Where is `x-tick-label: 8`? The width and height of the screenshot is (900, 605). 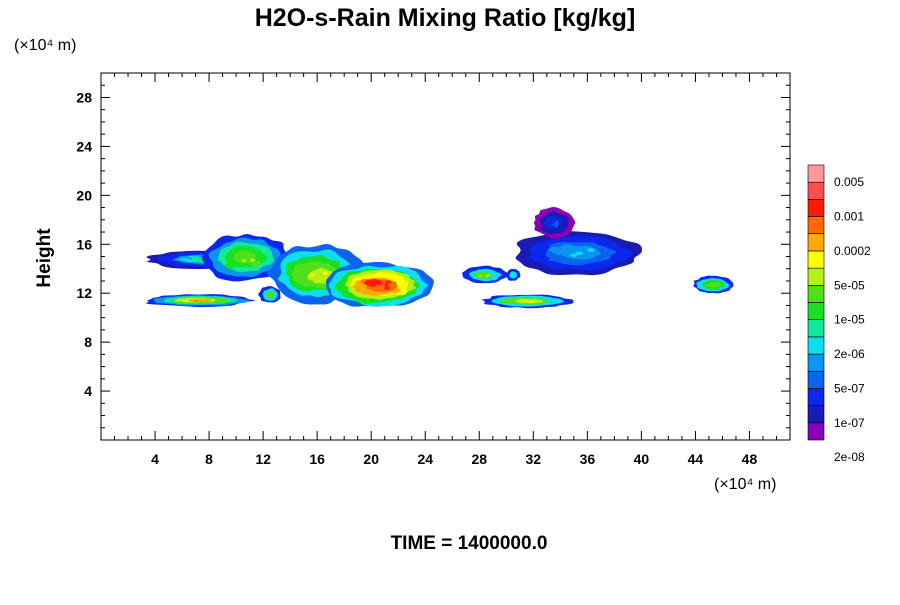 x-tick-label: 8 is located at coordinates (209, 459).